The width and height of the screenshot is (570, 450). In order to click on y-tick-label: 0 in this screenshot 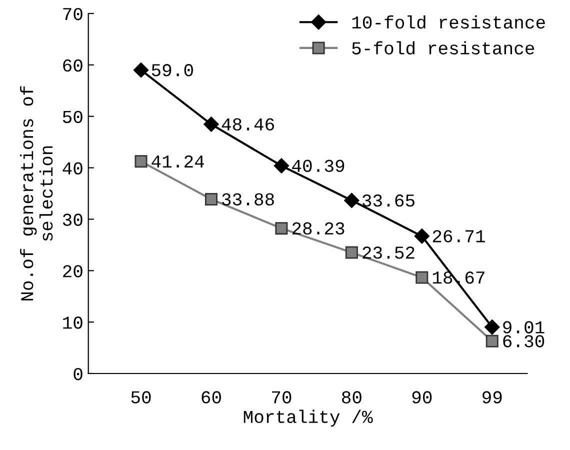, I will do `click(78, 374)`.